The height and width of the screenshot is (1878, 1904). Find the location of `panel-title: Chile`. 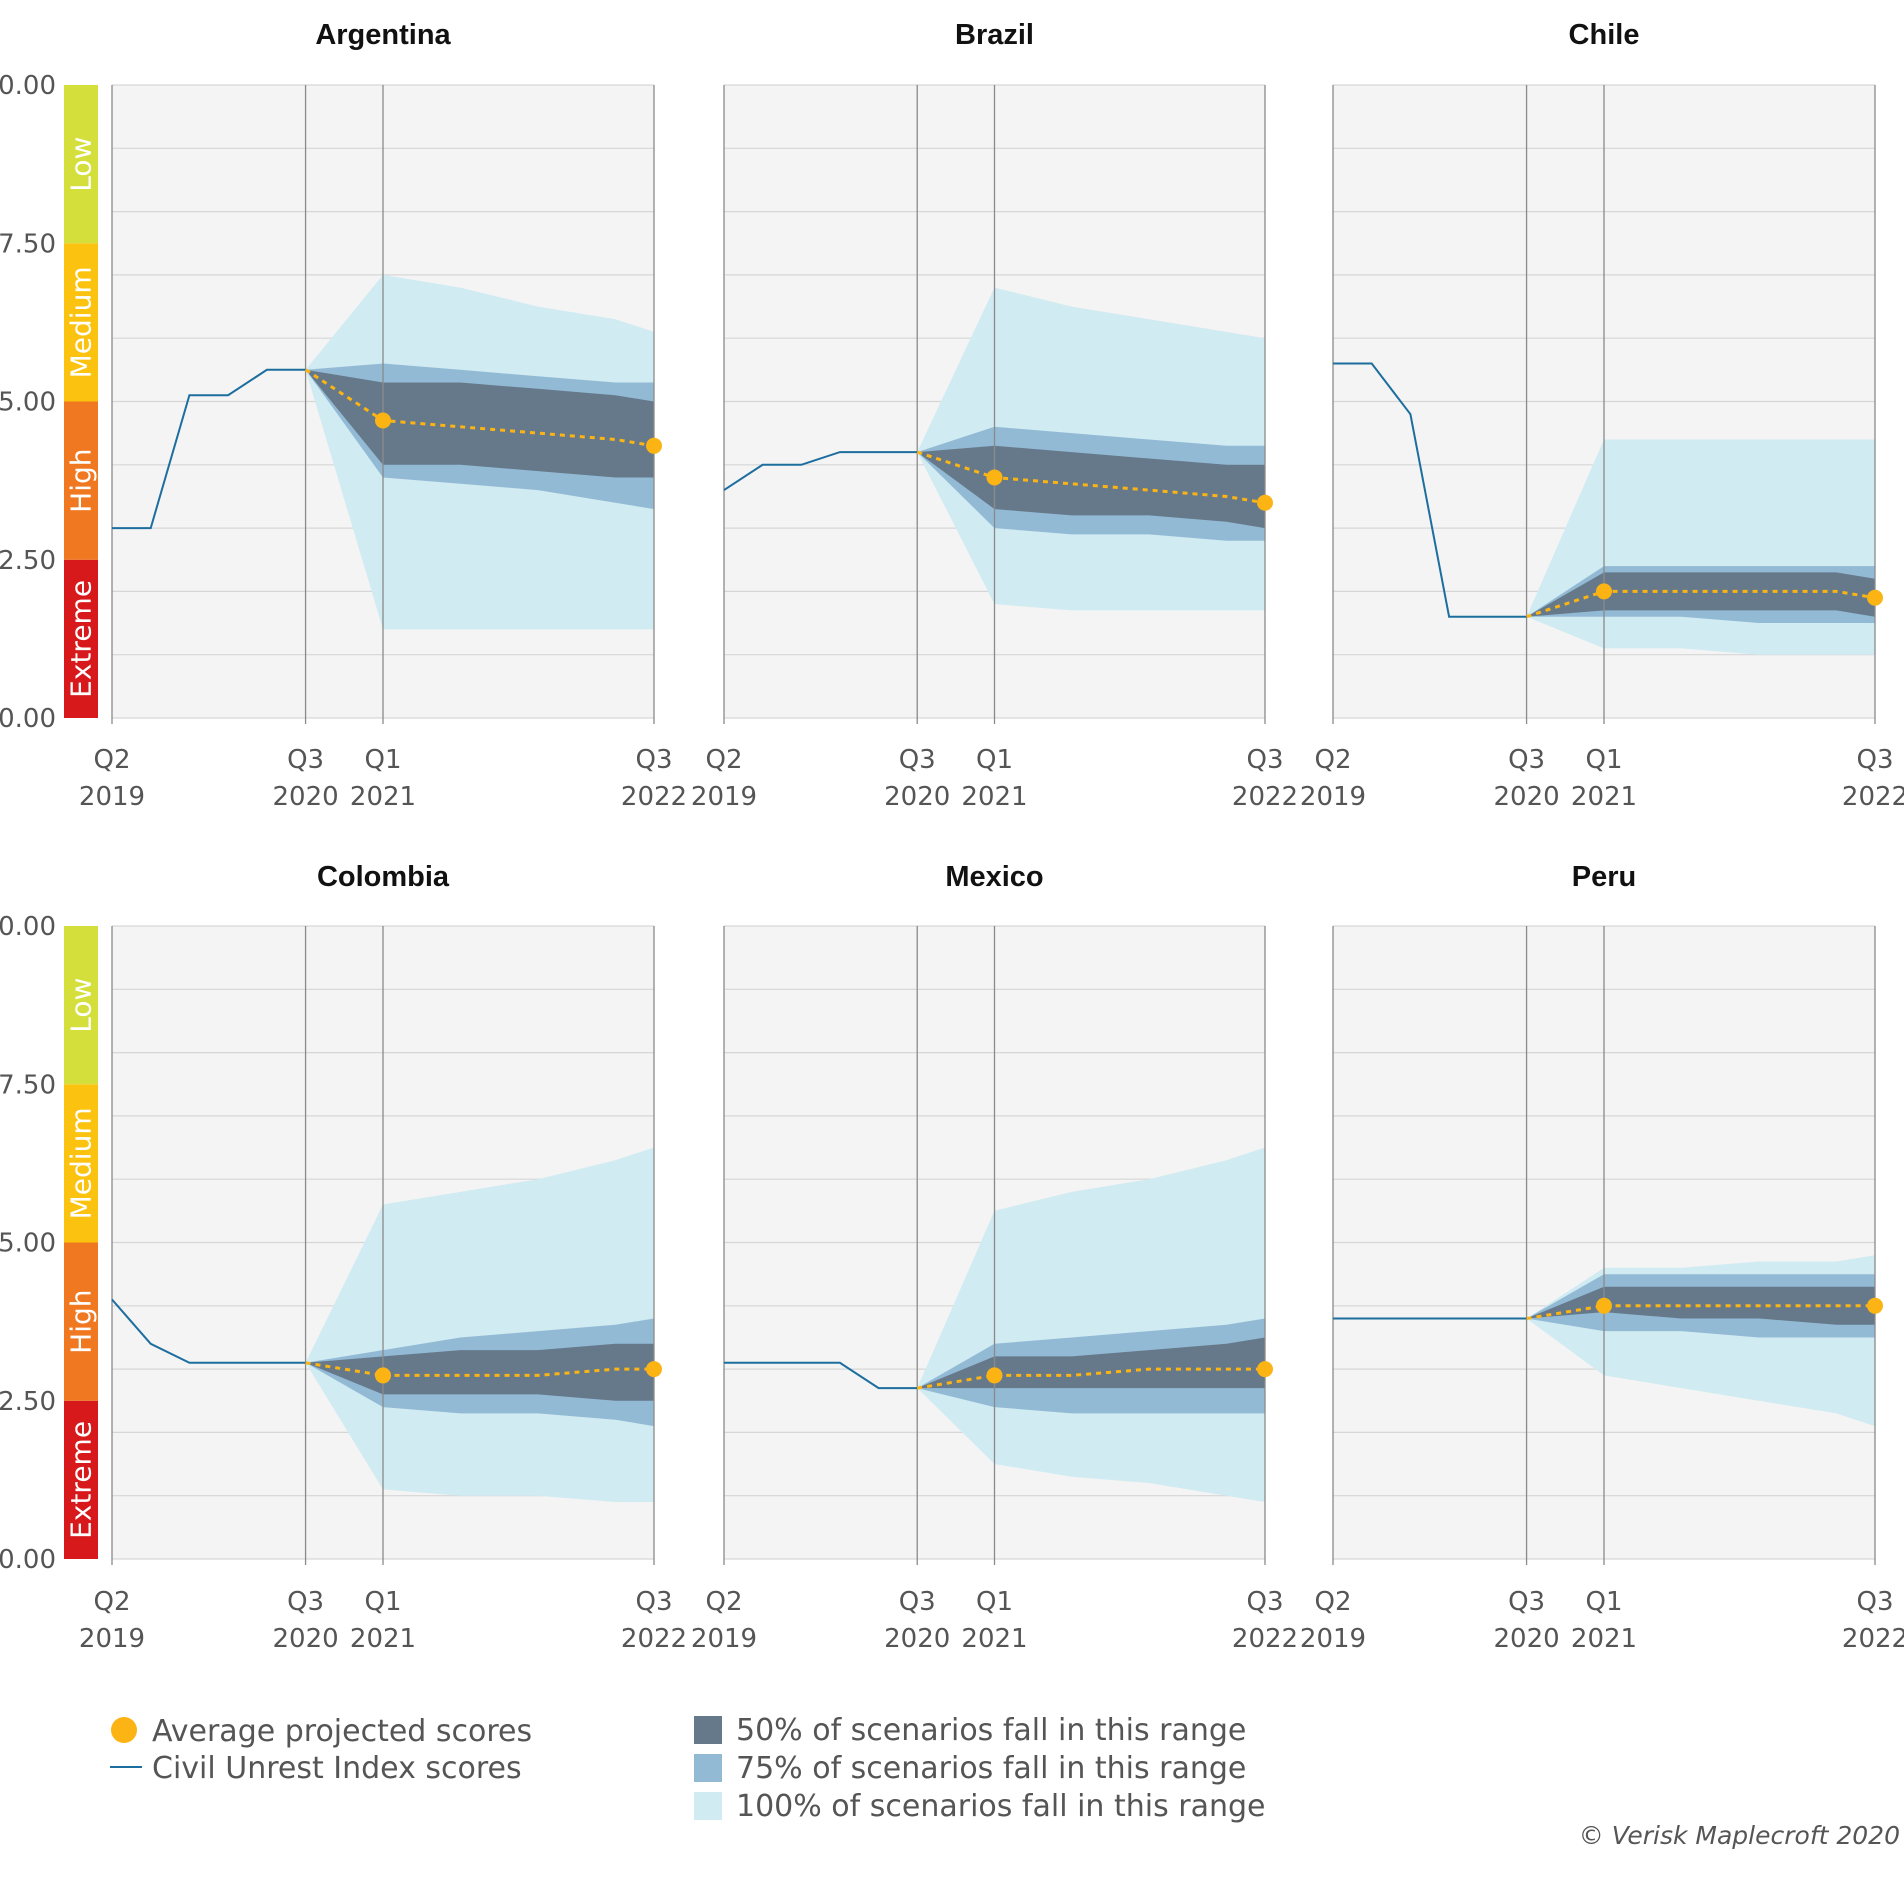

panel-title: Chile is located at coordinates (1604, 35).